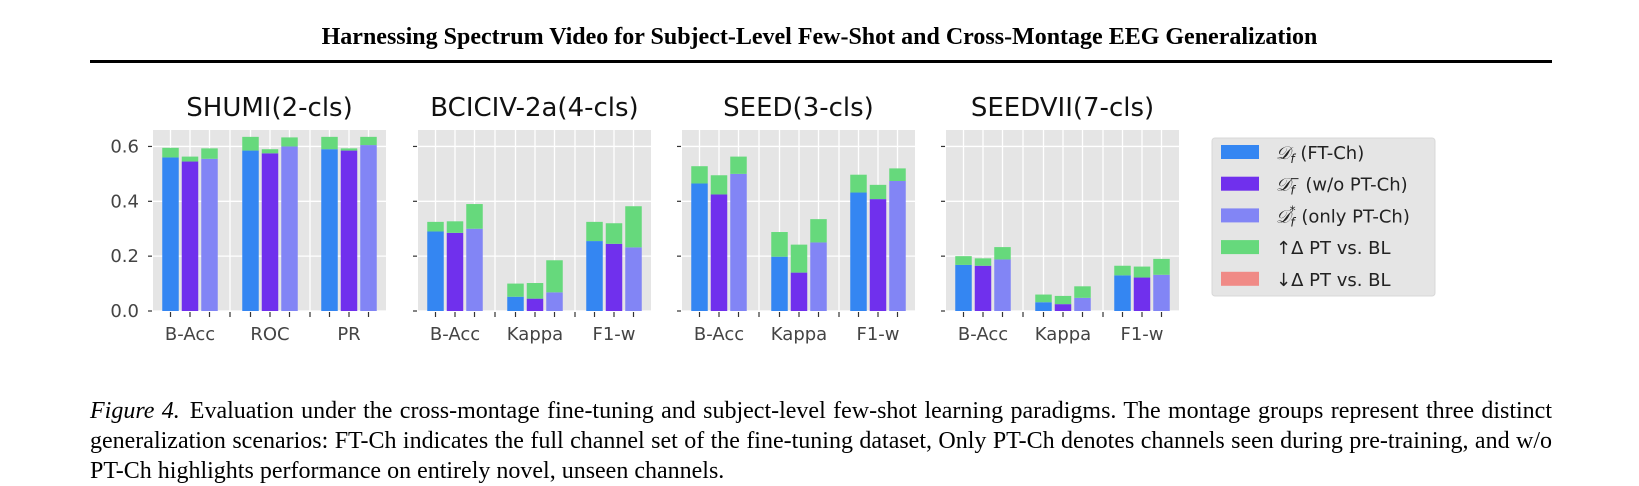  What do you see at coordinates (269, 108) in the screenshot?
I see `panel-title: SHUMI(2-cls)` at bounding box center [269, 108].